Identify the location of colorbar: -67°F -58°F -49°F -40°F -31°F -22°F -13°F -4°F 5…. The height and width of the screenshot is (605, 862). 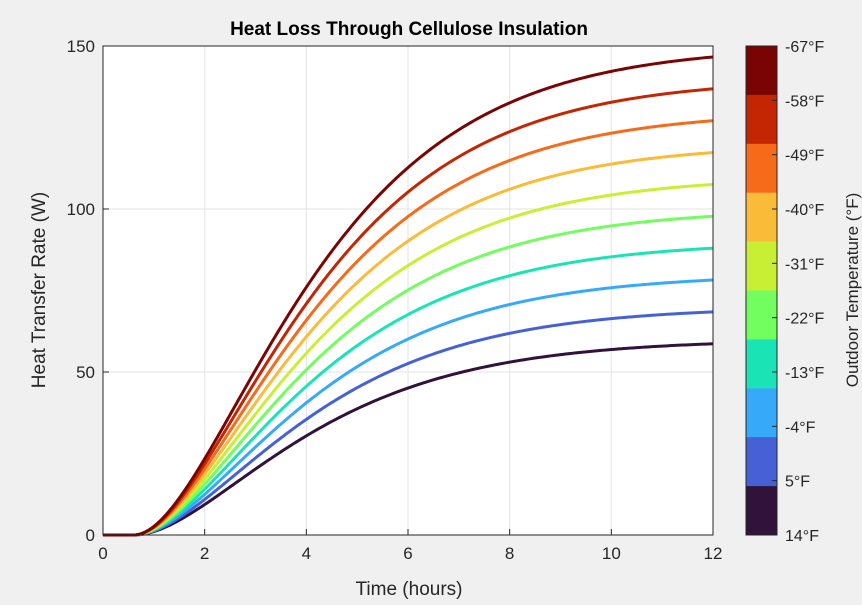
(785, 292).